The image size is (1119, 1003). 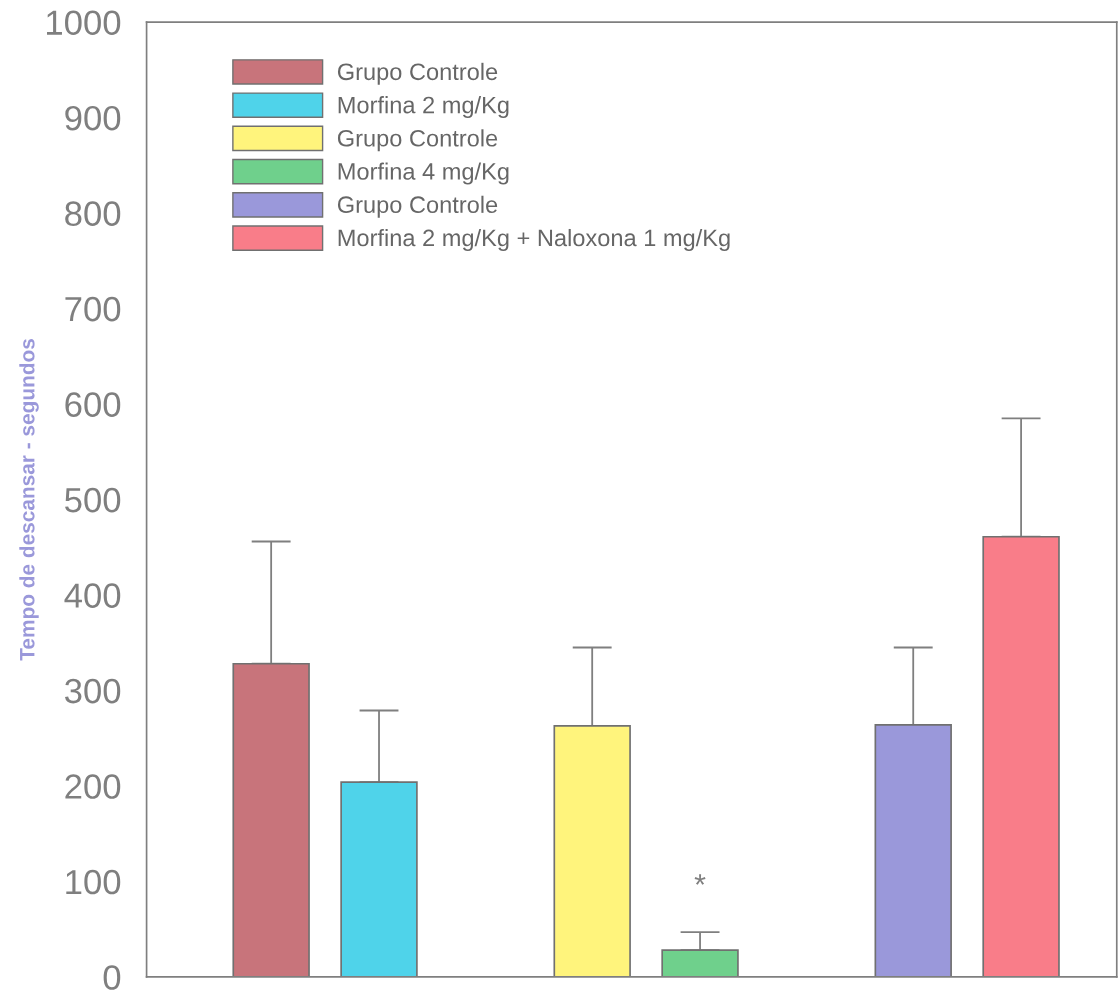 What do you see at coordinates (93, 404) in the screenshot?
I see `y-tick-label: 600` at bounding box center [93, 404].